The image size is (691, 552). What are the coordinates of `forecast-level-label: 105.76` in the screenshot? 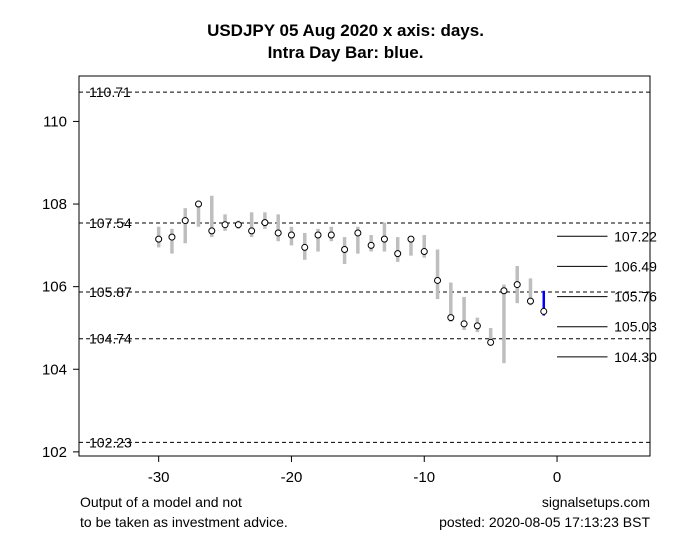 It's located at (635, 297).